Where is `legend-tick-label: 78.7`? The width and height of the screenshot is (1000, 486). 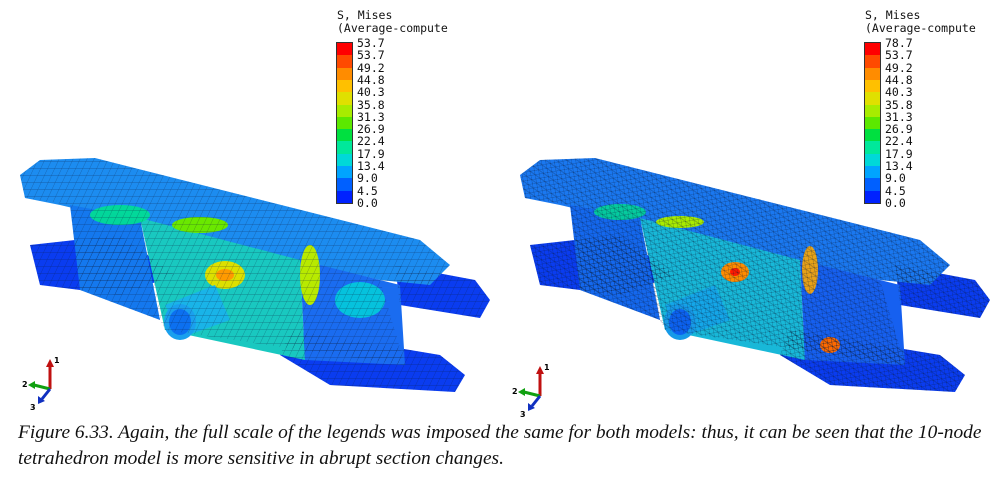 legend-tick-label: 78.7 is located at coordinates (899, 43).